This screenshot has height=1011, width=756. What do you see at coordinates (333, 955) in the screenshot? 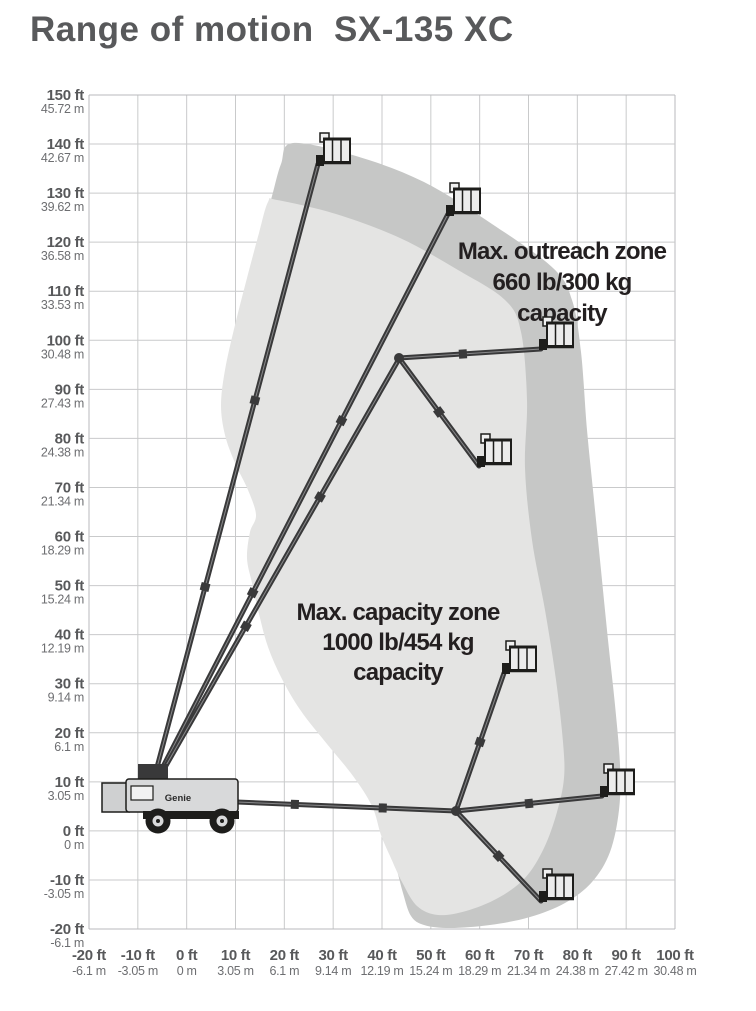
I see `x-tick-ft-label: 30 ft` at bounding box center [333, 955].